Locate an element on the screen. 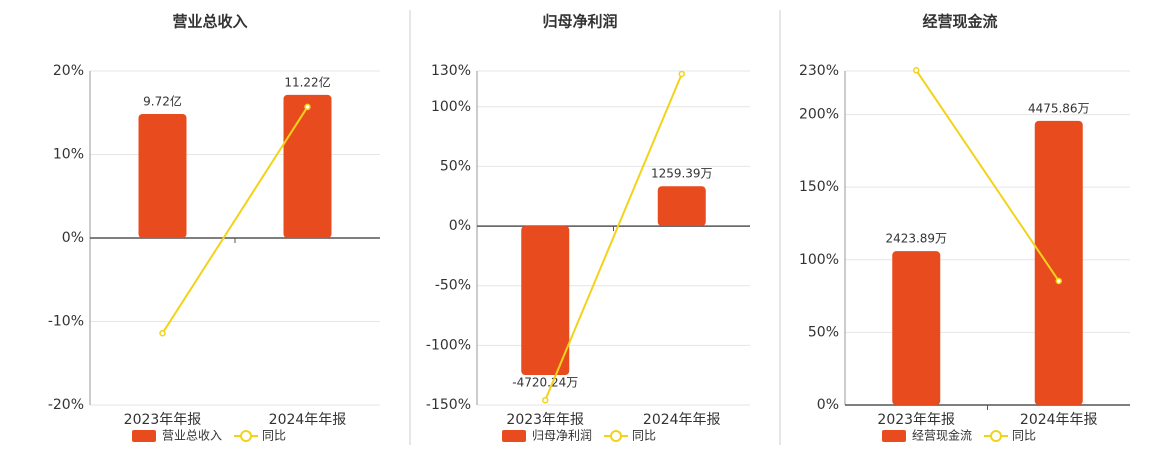  y-tick-label: 150% is located at coordinates (819, 187).